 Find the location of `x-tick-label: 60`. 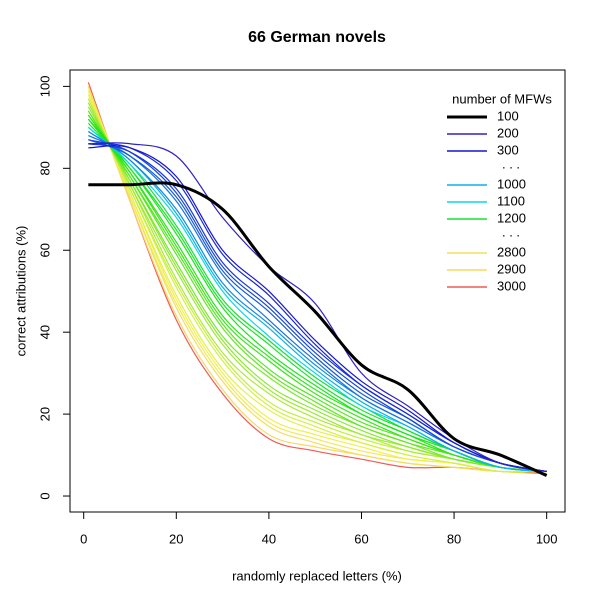

x-tick-label: 60 is located at coordinates (361, 538).